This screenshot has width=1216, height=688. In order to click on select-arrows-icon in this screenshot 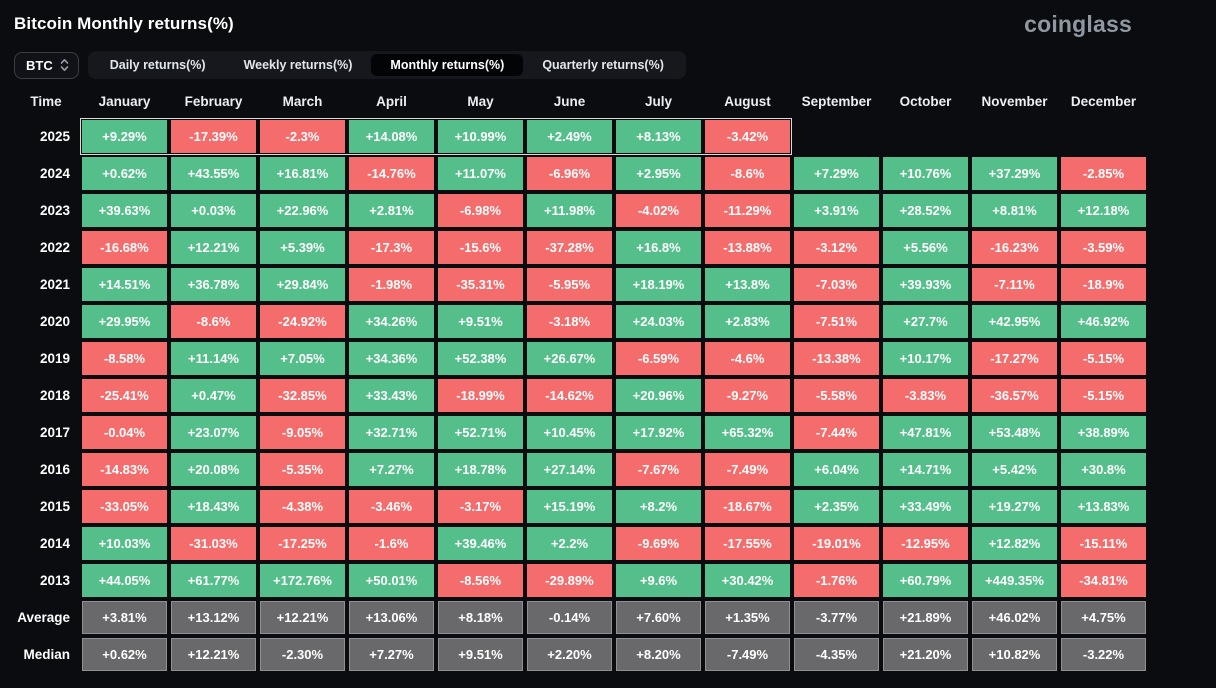, I will do `click(64, 65)`.